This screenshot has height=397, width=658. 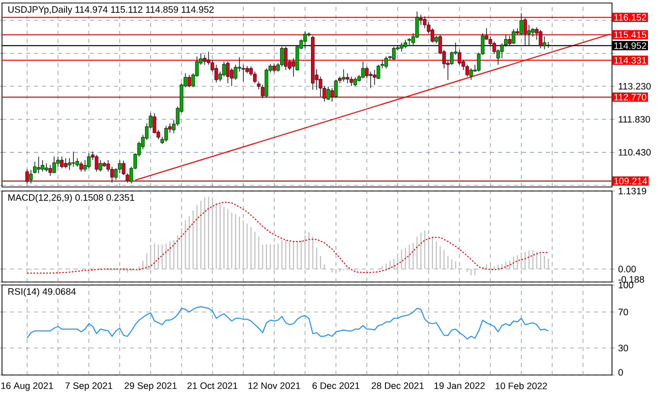 I want to click on y-tick-label: 100, so click(x=626, y=285).